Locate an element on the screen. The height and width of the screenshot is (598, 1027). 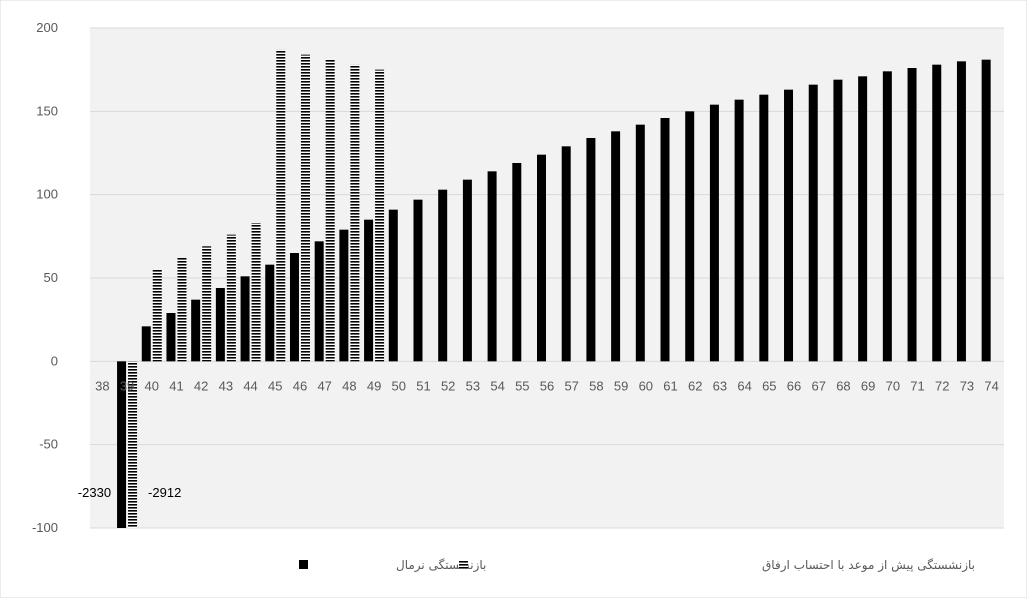
x-tick-label: 62 is located at coordinates (695, 385).